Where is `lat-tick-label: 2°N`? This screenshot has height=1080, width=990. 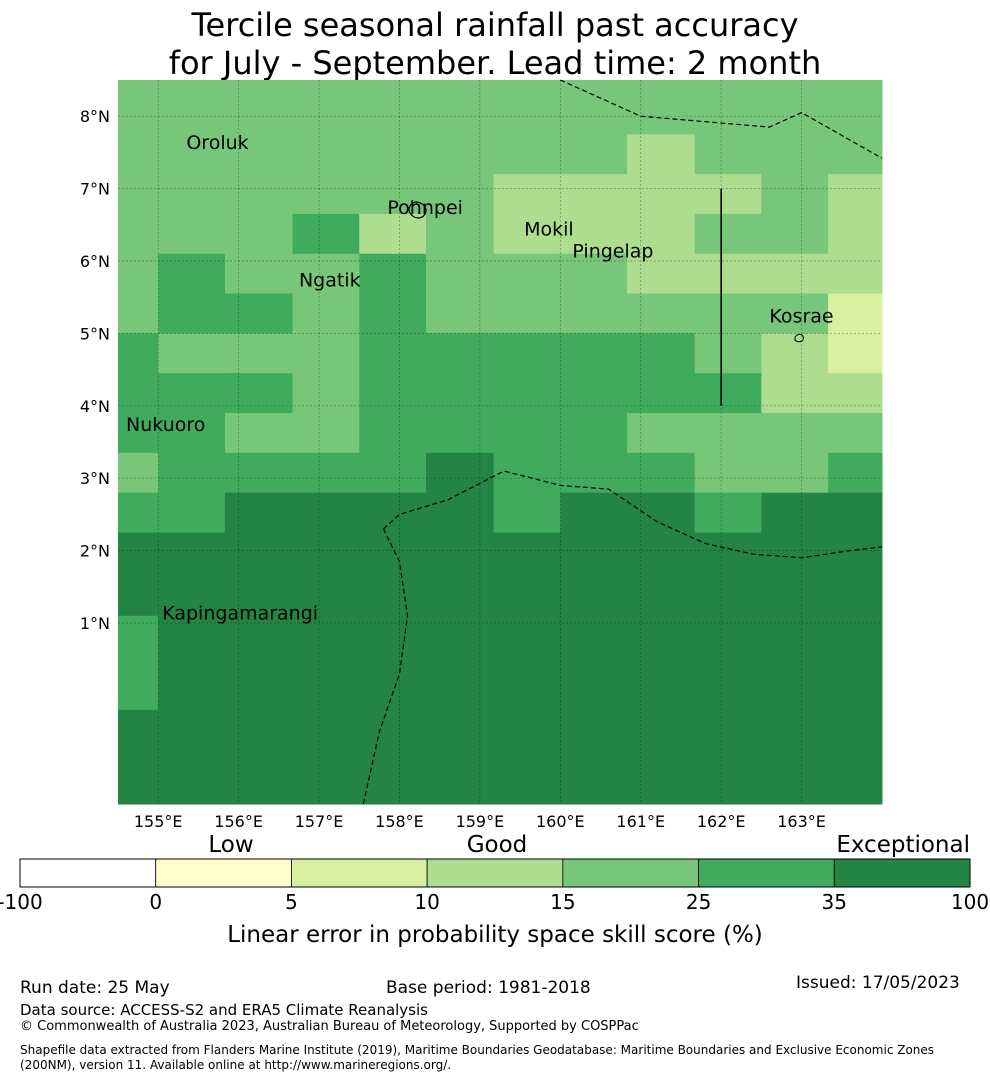 lat-tick-label: 2°N is located at coordinates (95, 551).